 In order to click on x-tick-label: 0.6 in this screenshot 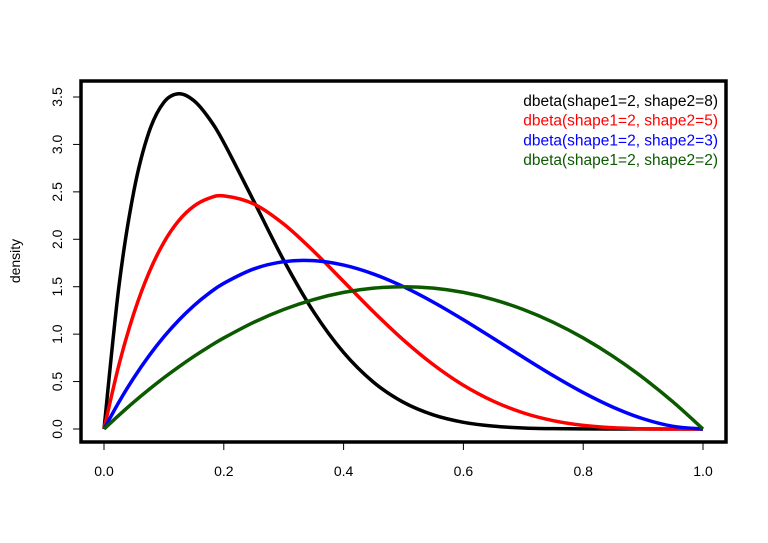, I will do `click(464, 471)`.